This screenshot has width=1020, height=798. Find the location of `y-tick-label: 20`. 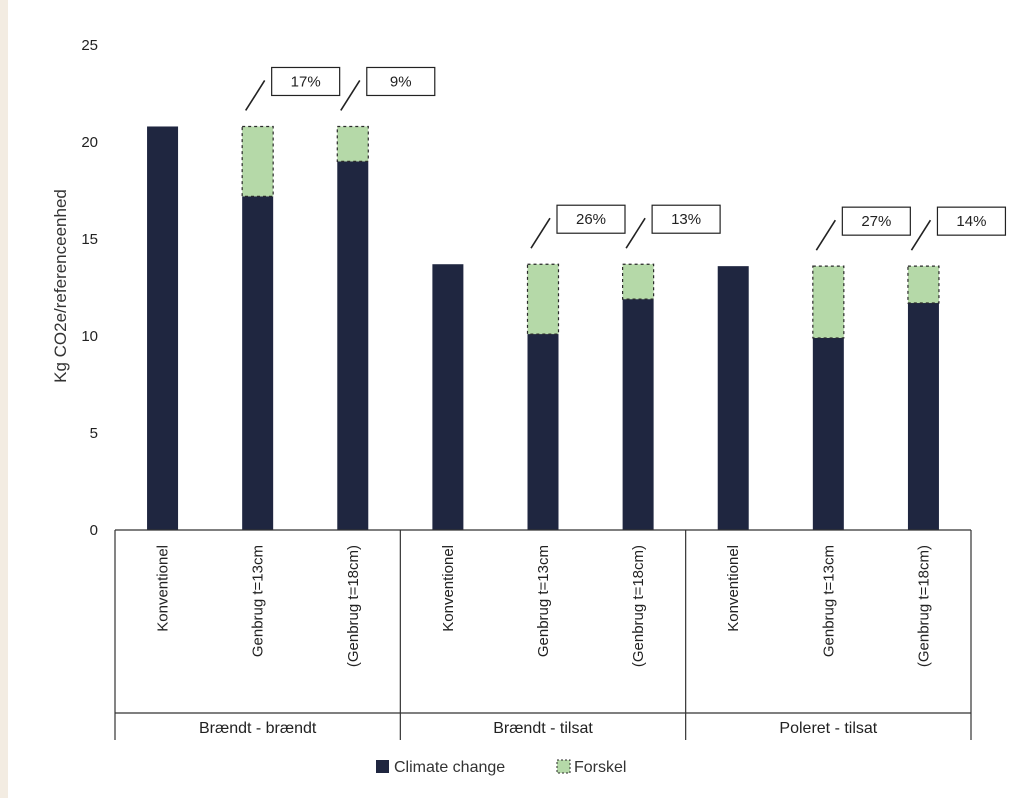

y-tick-label: 20 is located at coordinates (89, 142).